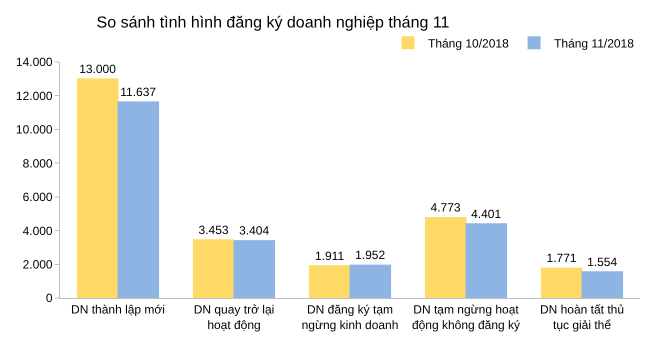 The image size is (650, 362). What do you see at coordinates (486, 213) in the screenshot?
I see `data-label: 4.401` at bounding box center [486, 213].